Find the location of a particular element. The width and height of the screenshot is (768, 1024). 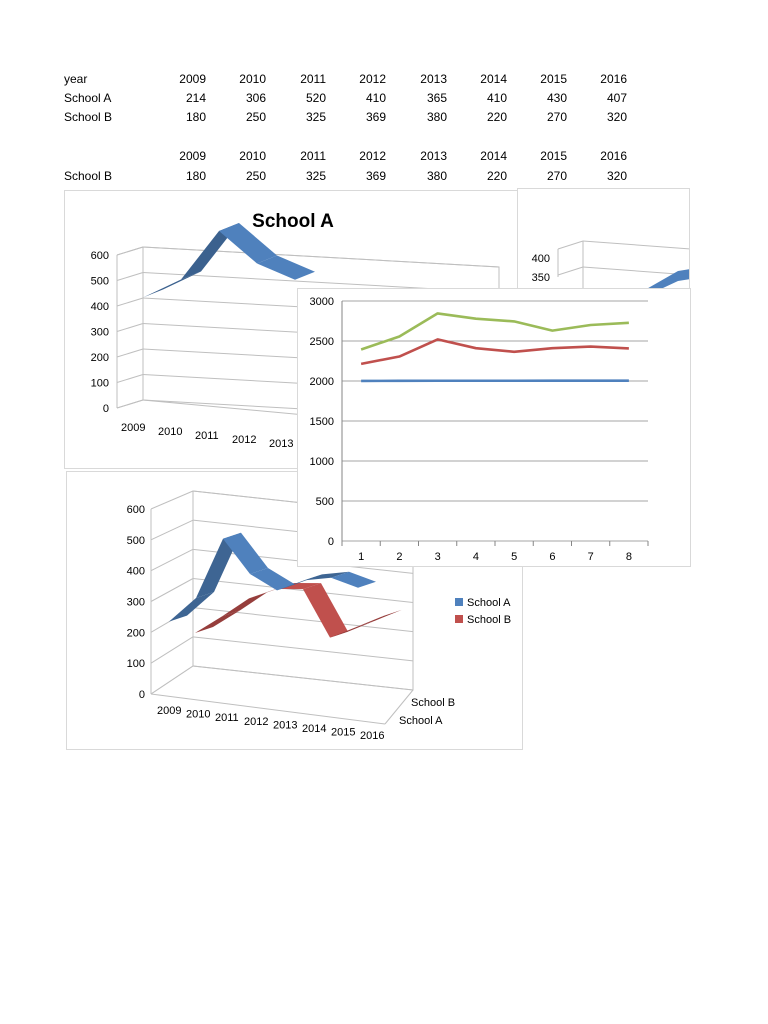

table-cell: 430 is located at coordinates (556, 98).